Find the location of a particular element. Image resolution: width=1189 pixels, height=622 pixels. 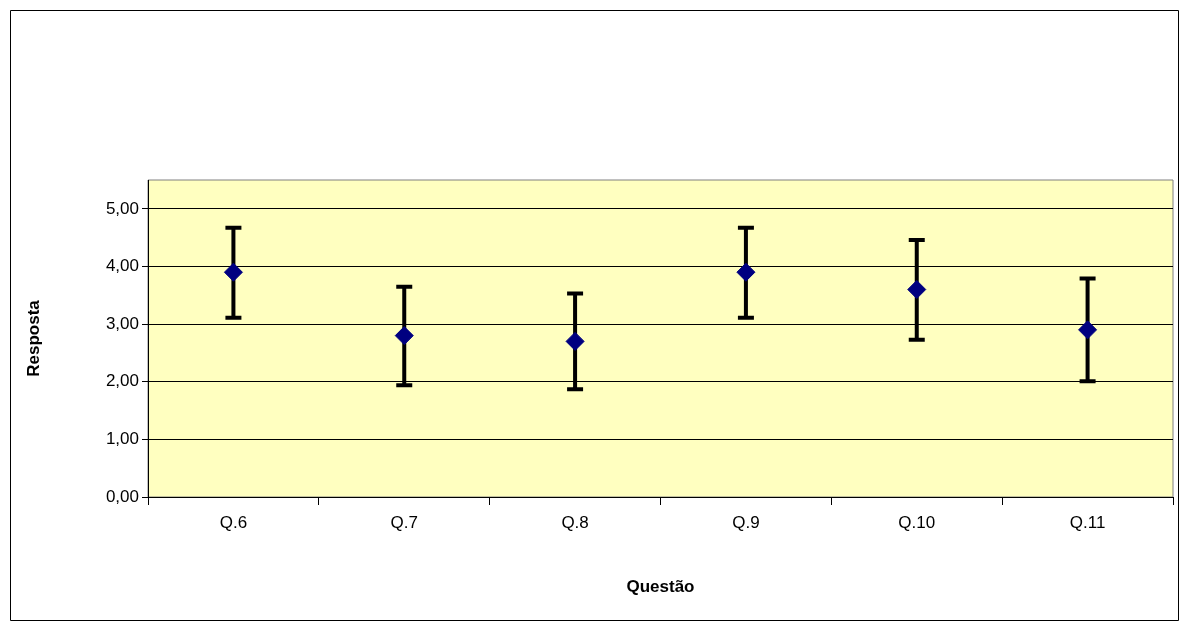

y-tick-label: 2,00 is located at coordinates (122, 381).